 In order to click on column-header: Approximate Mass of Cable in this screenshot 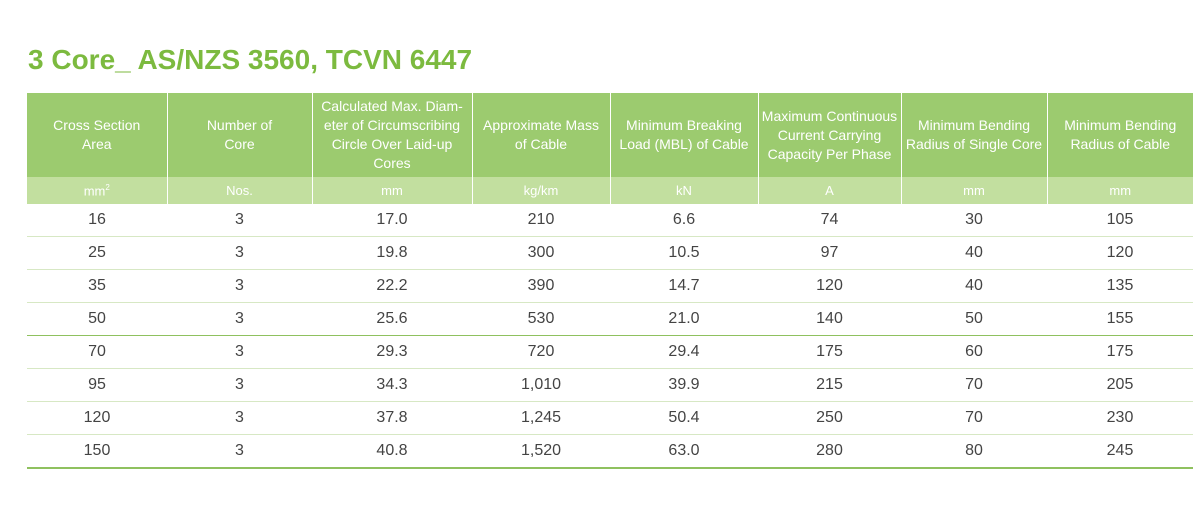, I will do `click(540, 135)`.